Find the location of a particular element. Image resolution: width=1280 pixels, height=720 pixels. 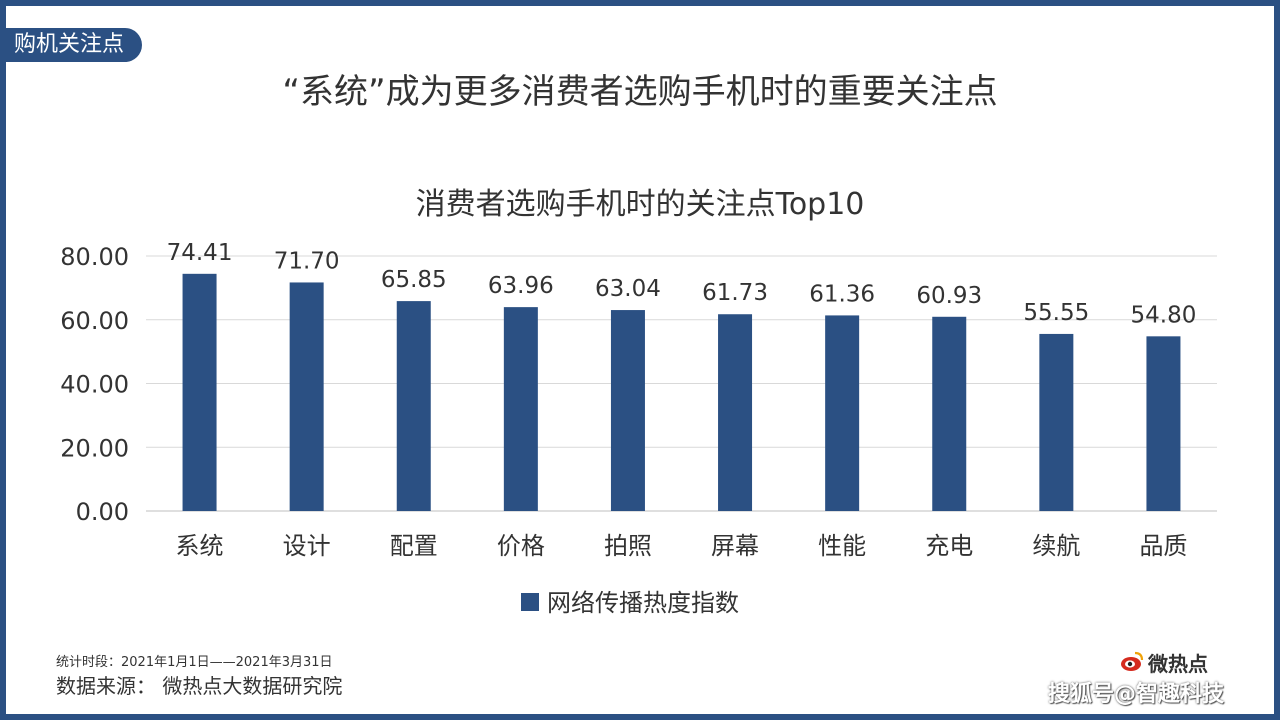

y-tick-label: 40.00 is located at coordinates (94, 385).